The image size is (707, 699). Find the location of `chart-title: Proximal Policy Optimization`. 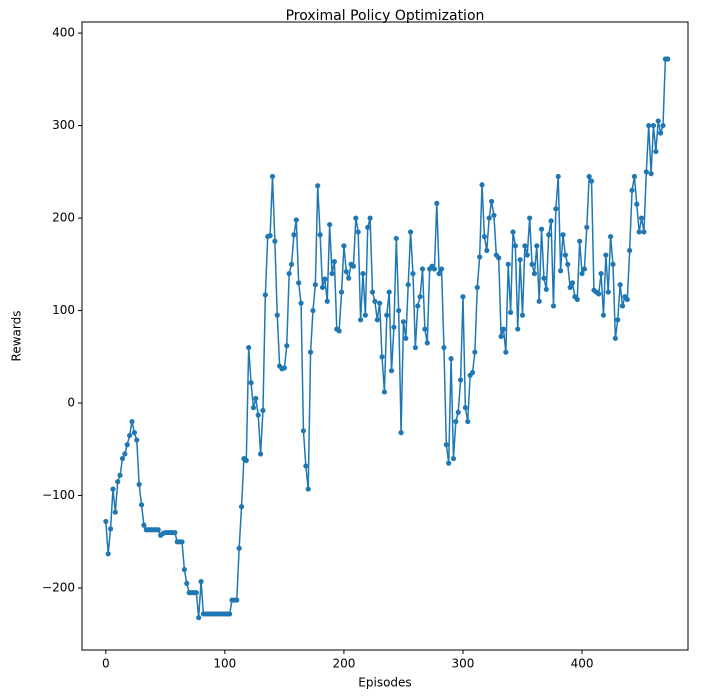

chart-title: Proximal Policy Optimization is located at coordinates (385, 16).